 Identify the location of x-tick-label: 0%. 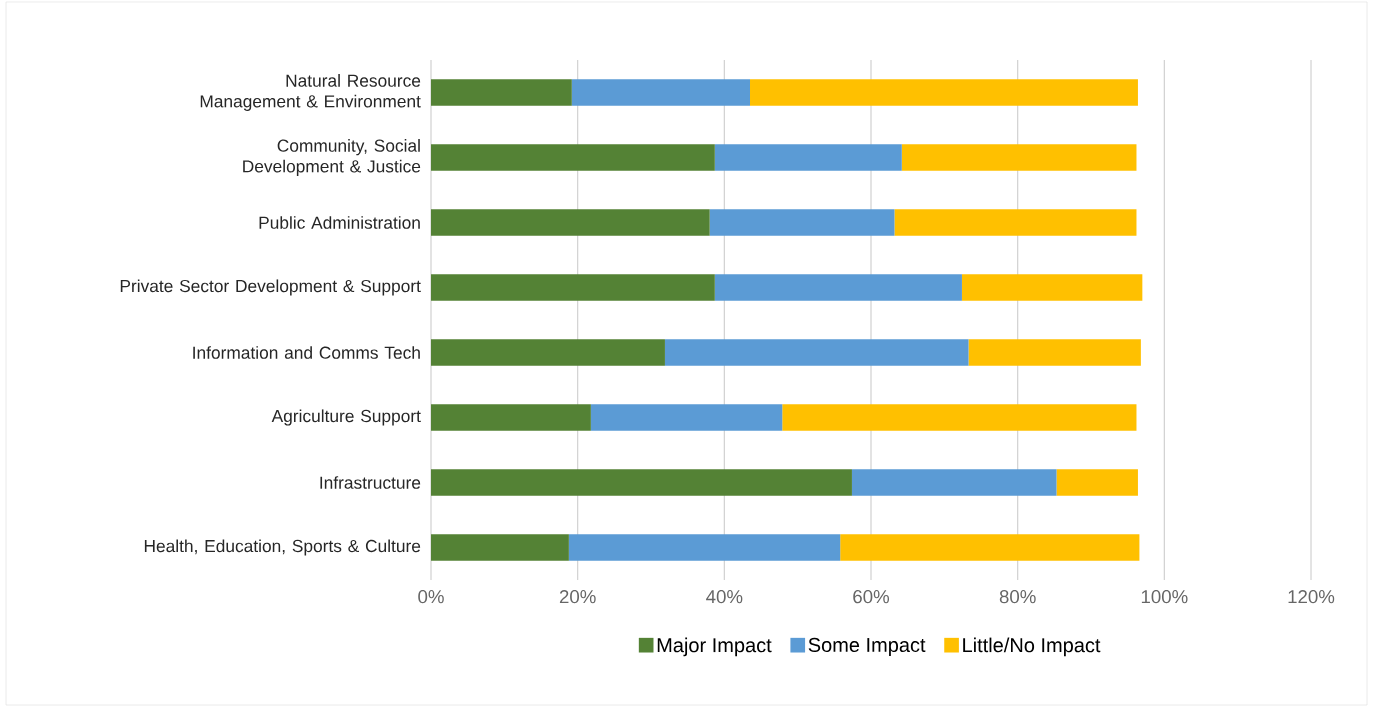
(431, 597).